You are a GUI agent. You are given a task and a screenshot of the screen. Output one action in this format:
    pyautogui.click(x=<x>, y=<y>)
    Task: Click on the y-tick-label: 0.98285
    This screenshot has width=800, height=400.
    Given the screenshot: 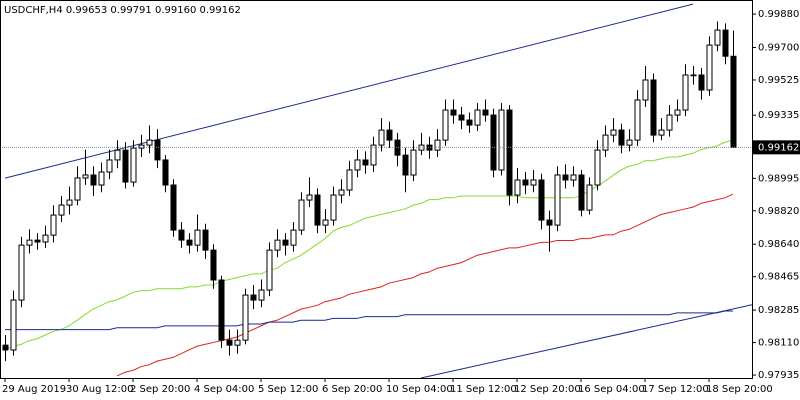 What is the action you would take?
    pyautogui.click(x=778, y=310)
    